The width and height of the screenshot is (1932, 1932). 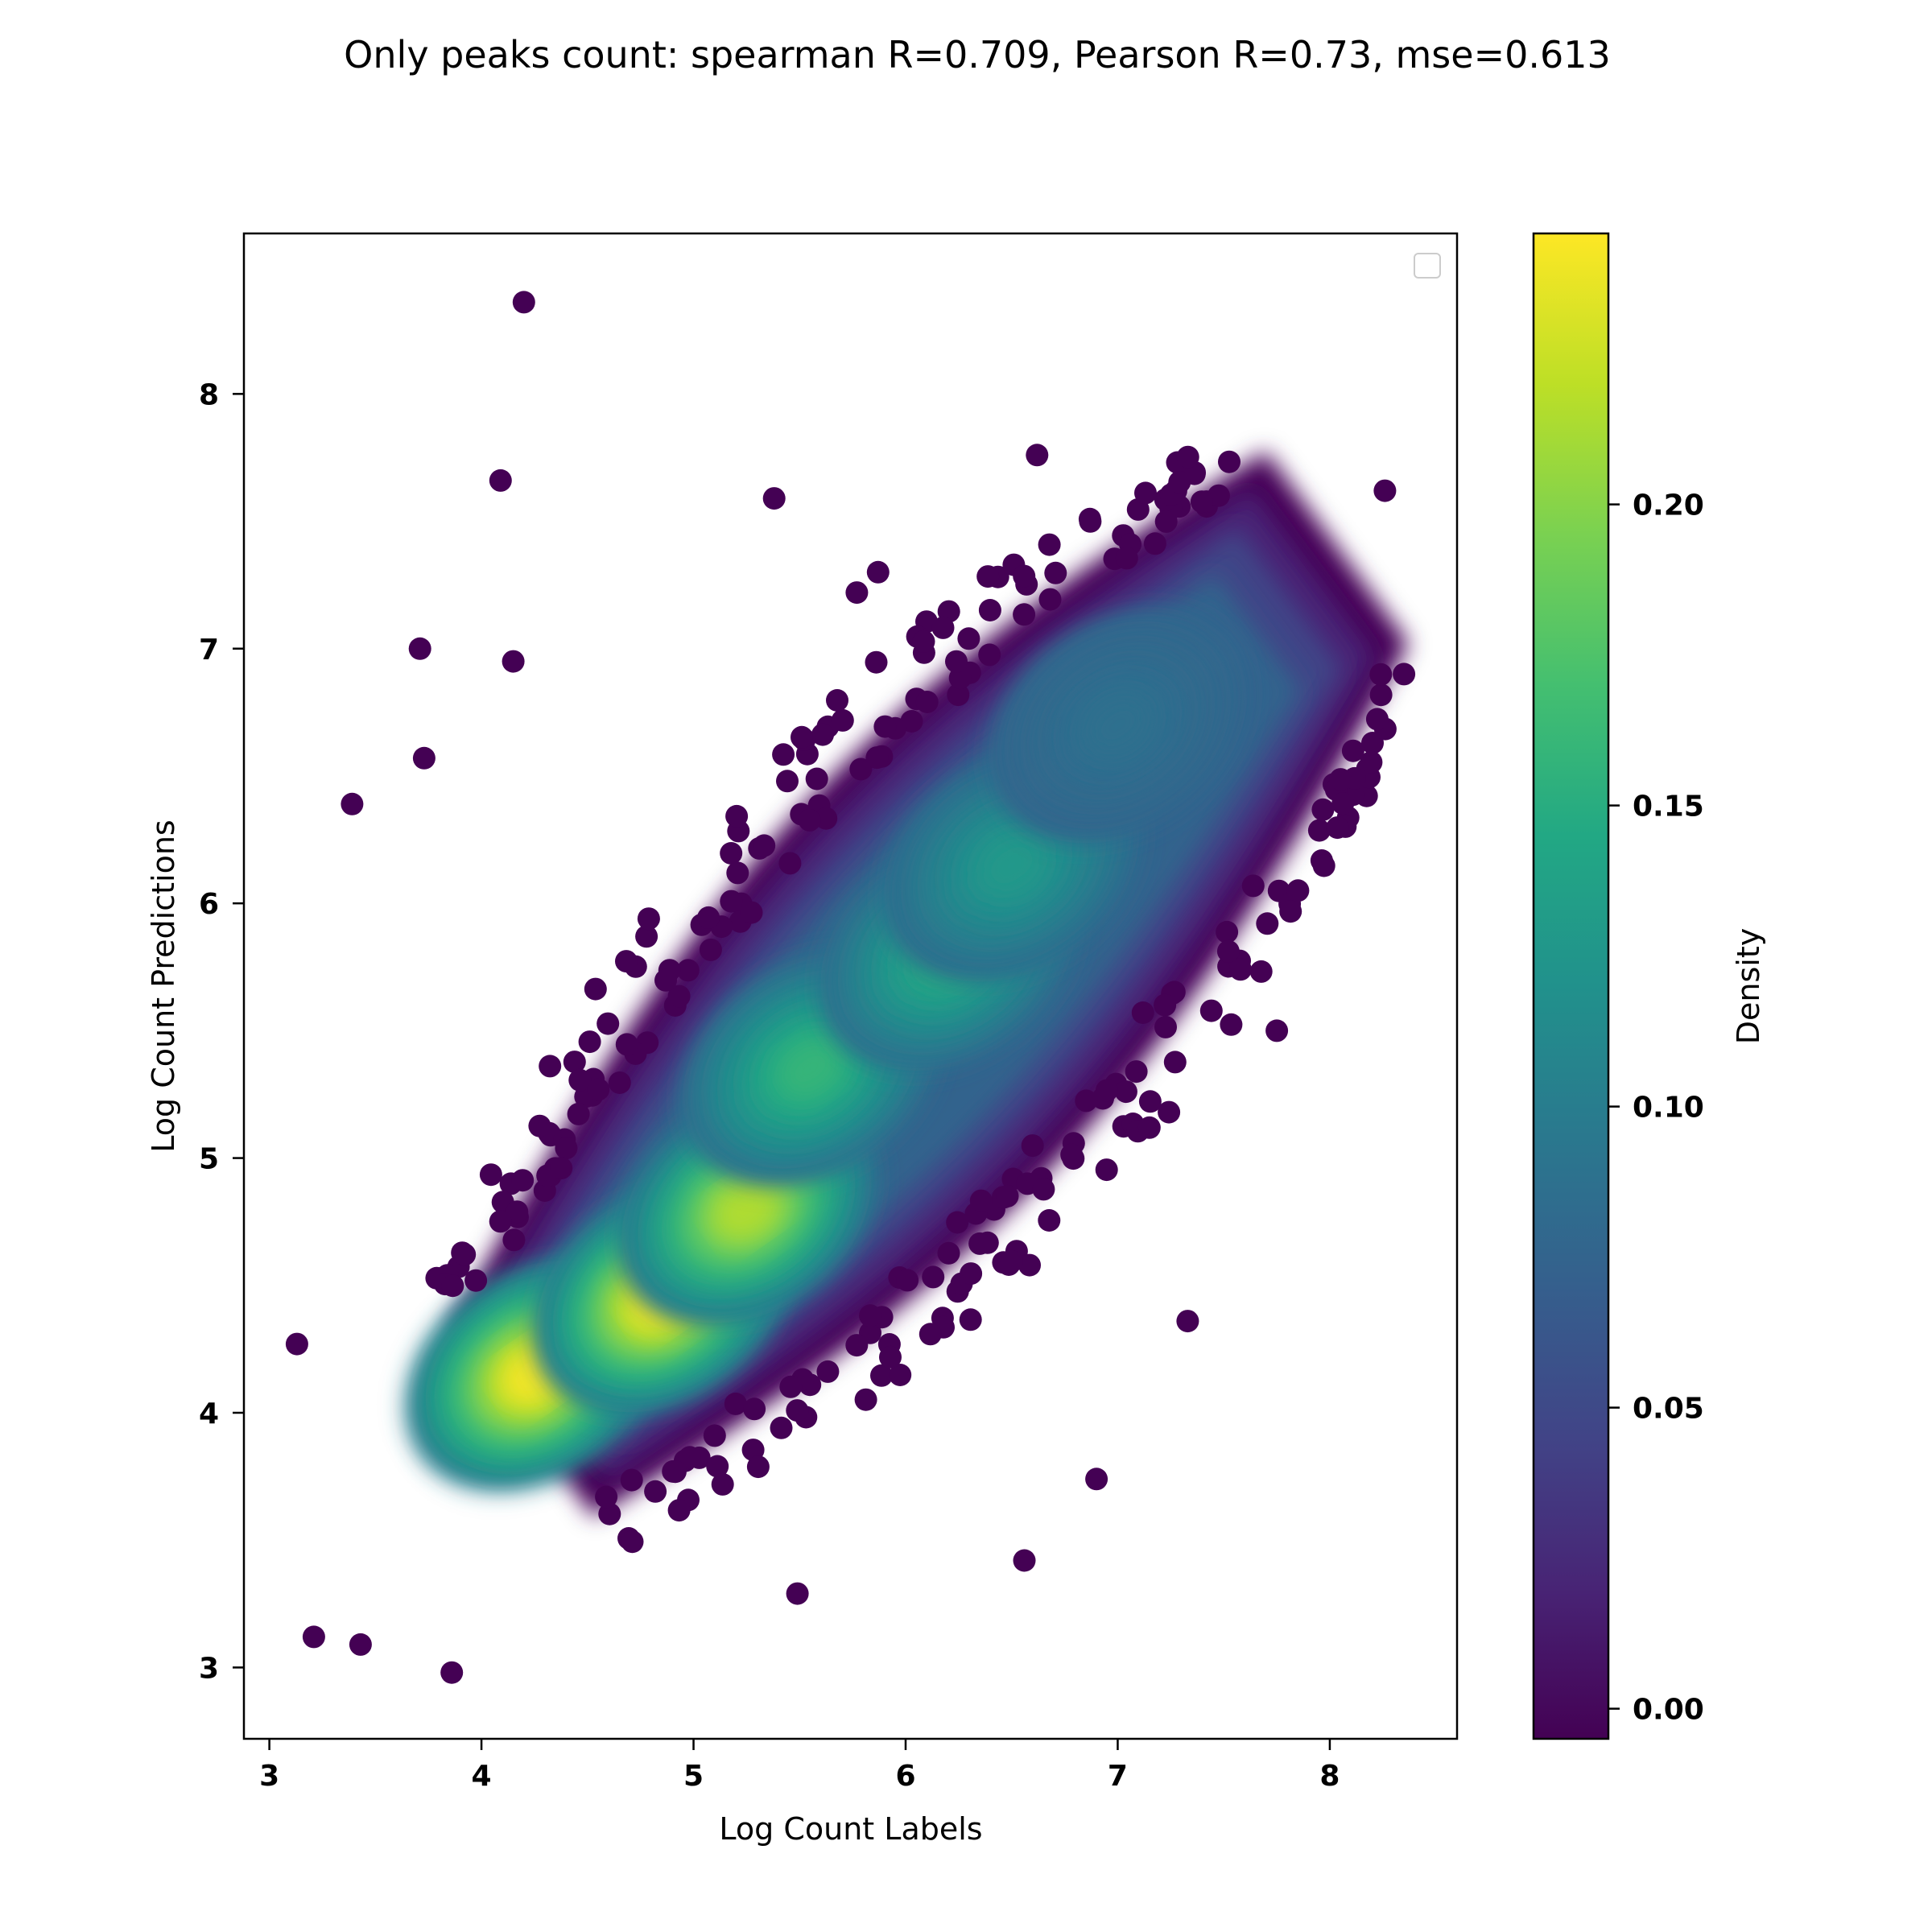 I want to click on colorbar-ticks: 0.00 0.05 0.10 0.15 0.20, so click(x=1656, y=1108).